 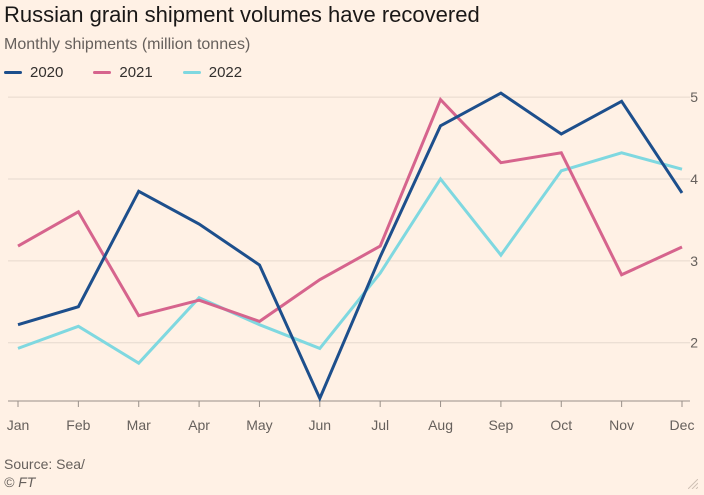 What do you see at coordinates (47, 72) in the screenshot?
I see `legend-label-2020: 2020` at bounding box center [47, 72].